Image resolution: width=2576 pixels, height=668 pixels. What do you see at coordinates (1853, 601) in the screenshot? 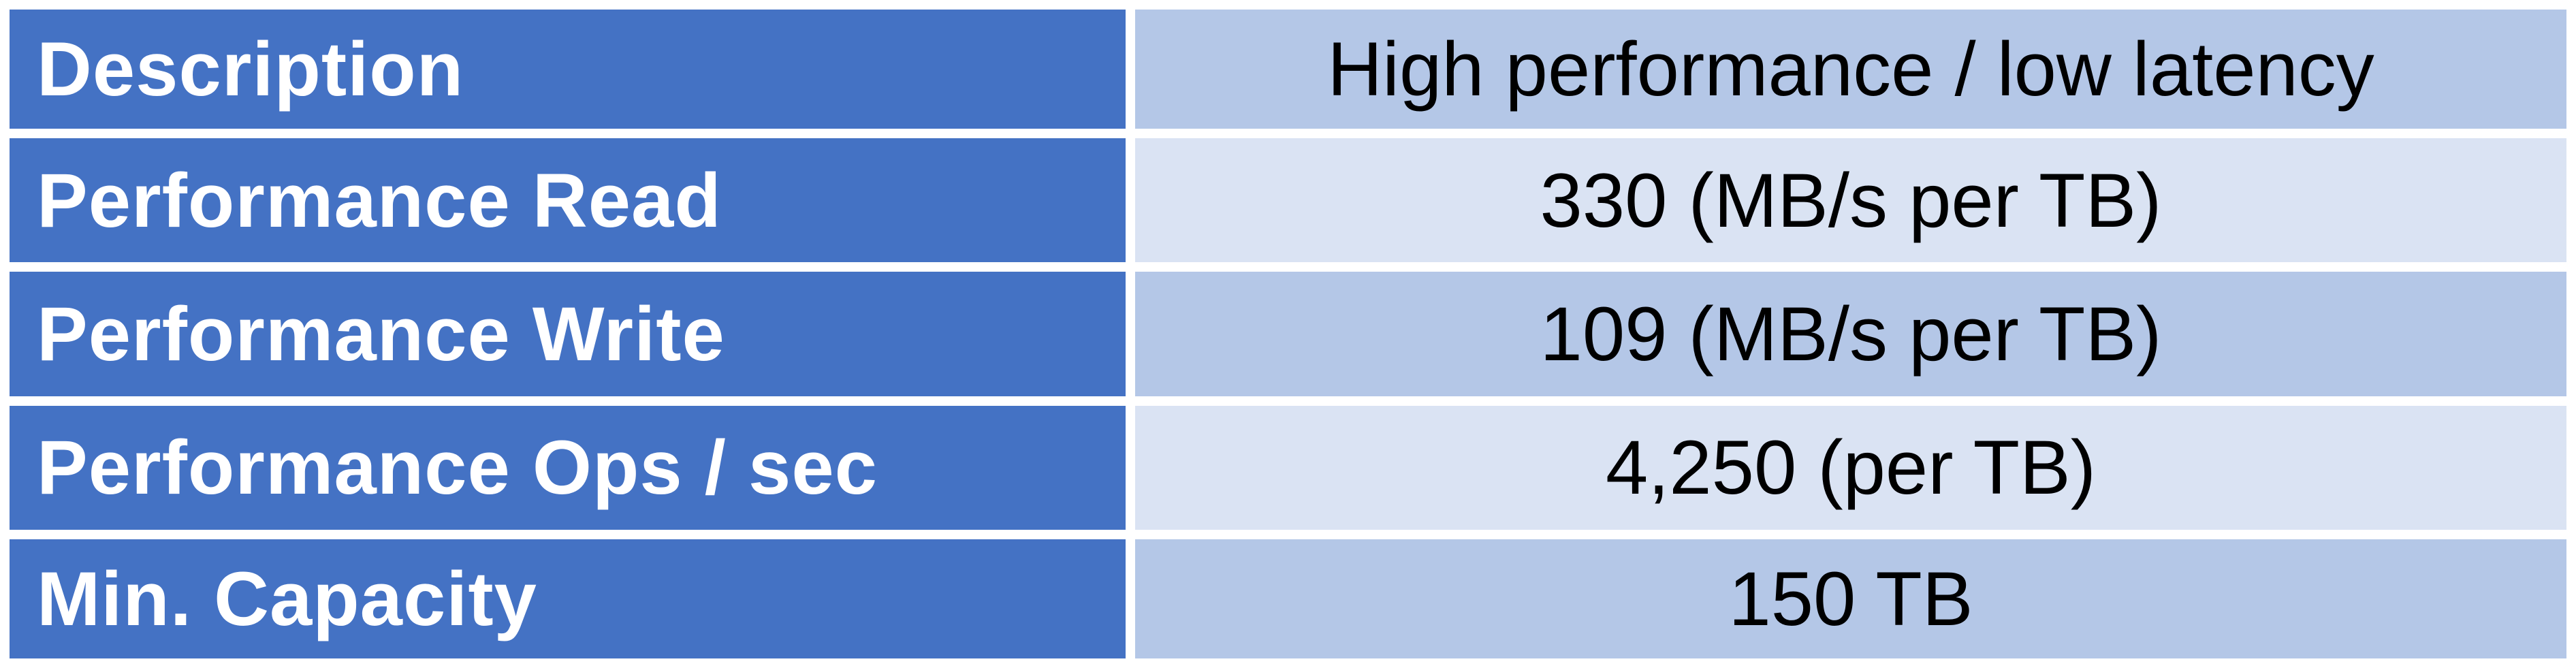
I see `row-value: 150 TB` at bounding box center [1853, 601].